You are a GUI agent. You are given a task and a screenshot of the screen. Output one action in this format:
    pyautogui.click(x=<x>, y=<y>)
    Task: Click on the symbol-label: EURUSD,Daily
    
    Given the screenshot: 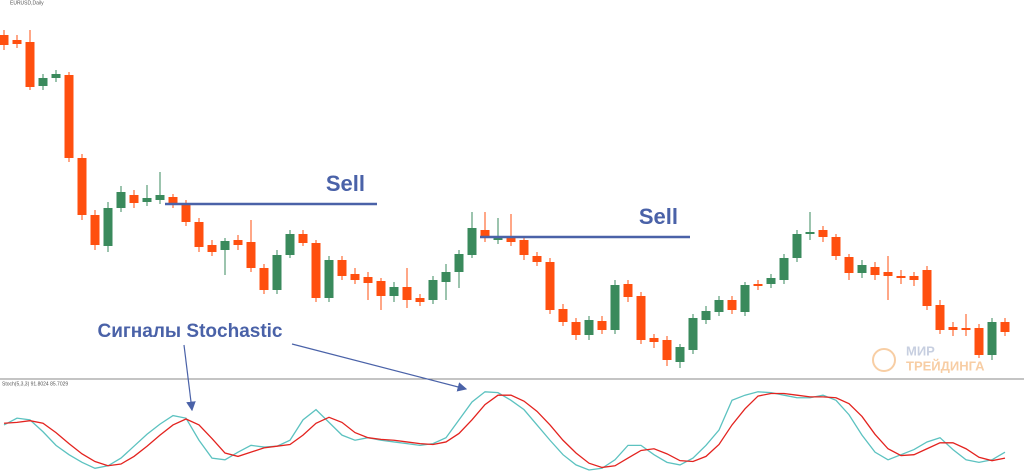 What is the action you would take?
    pyautogui.click(x=27, y=3)
    